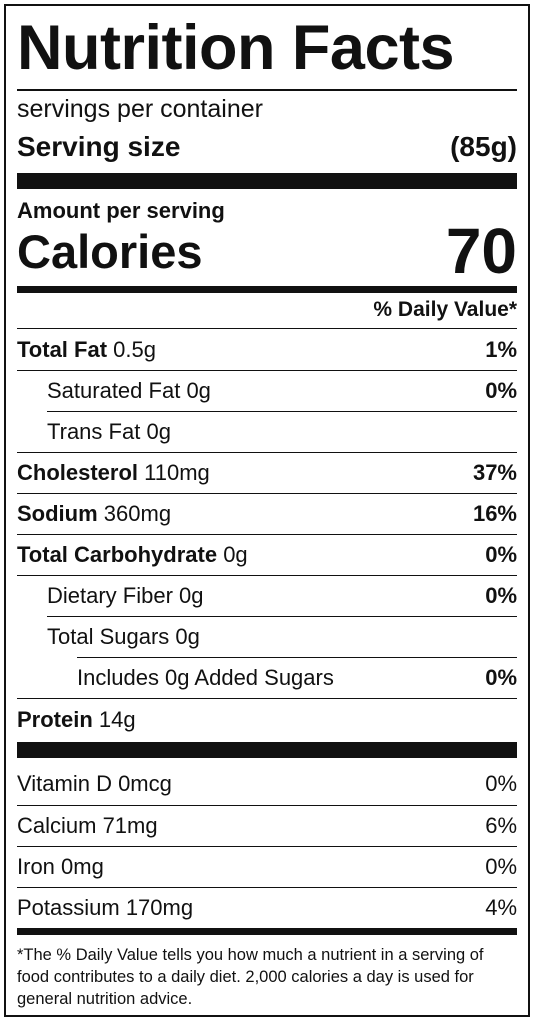  What do you see at coordinates (445, 309) in the screenshot?
I see `daily-value-header-text: % Daily Value*` at bounding box center [445, 309].